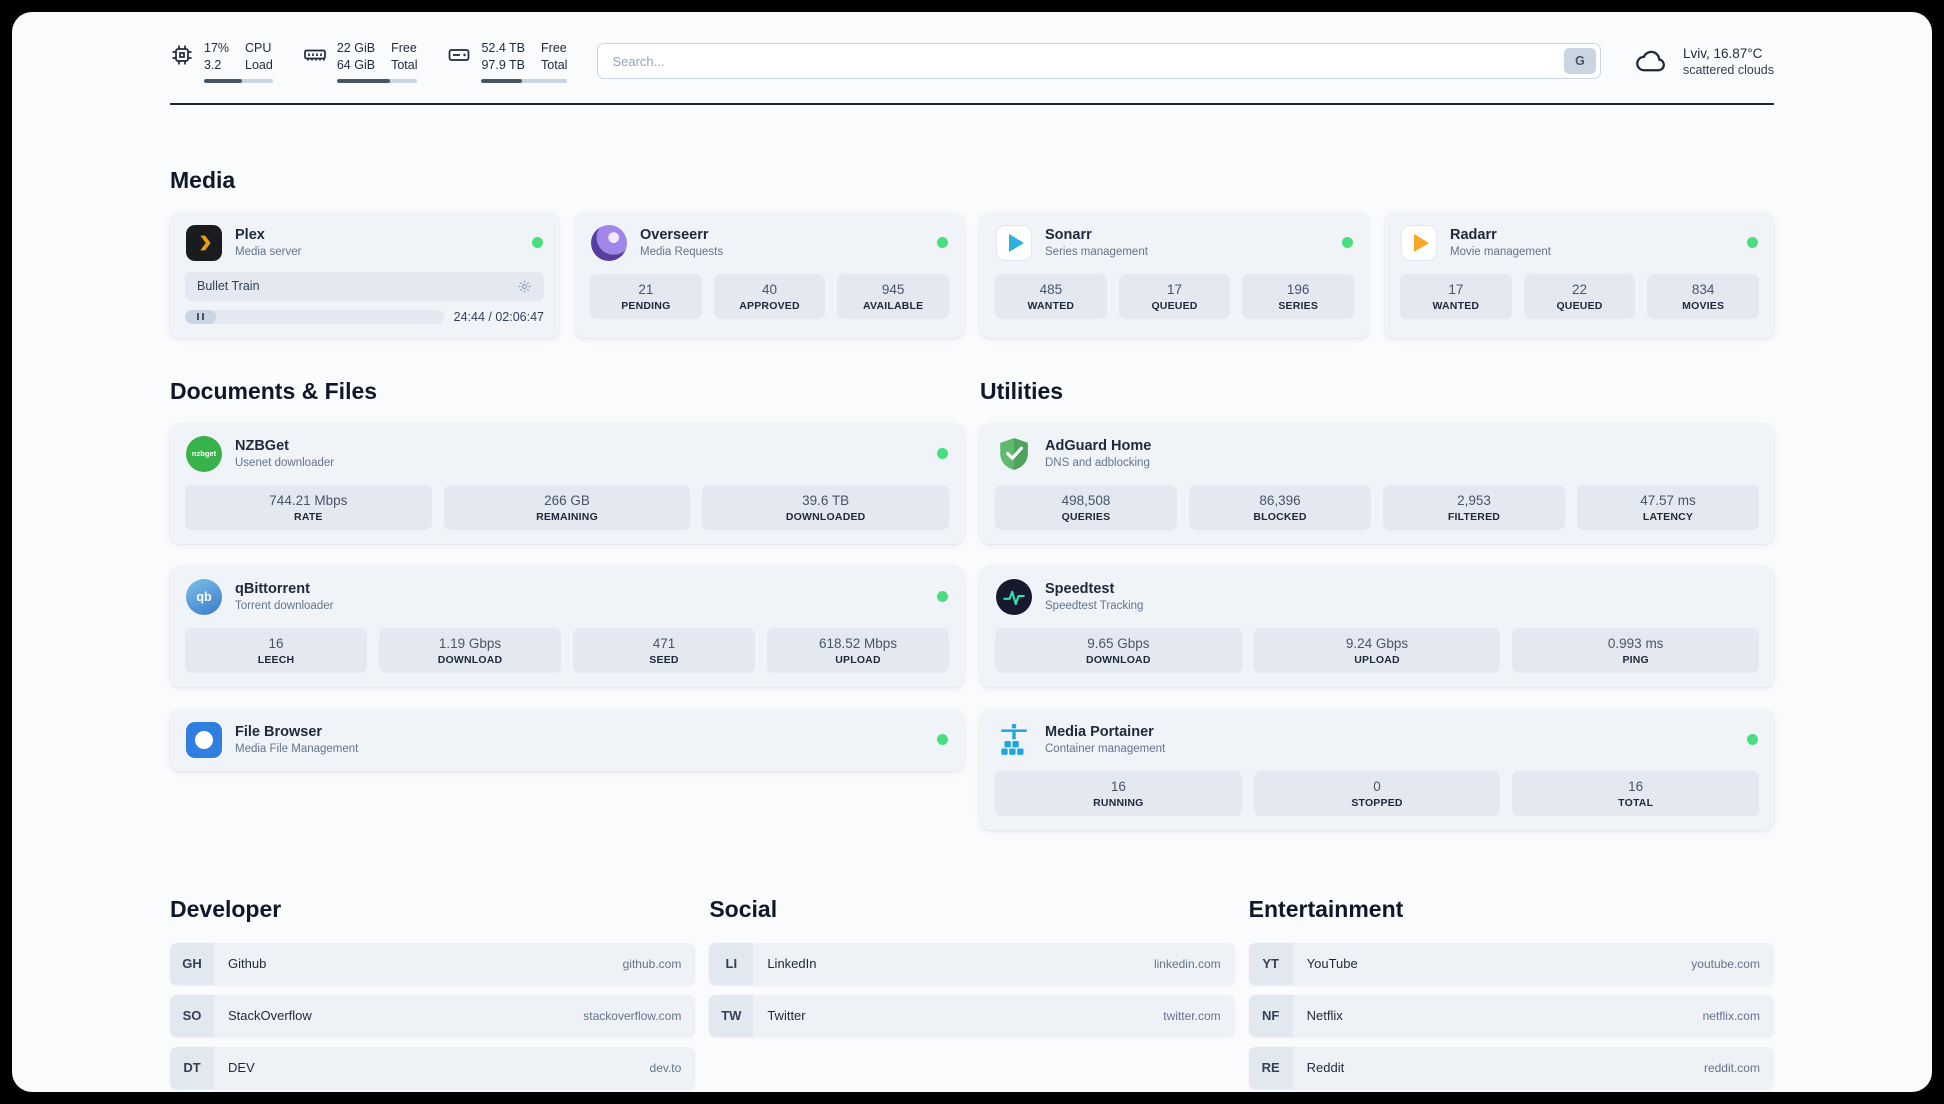 The image size is (1944, 1104). What do you see at coordinates (314, 316) in the screenshot?
I see `playback-progress-track` at bounding box center [314, 316].